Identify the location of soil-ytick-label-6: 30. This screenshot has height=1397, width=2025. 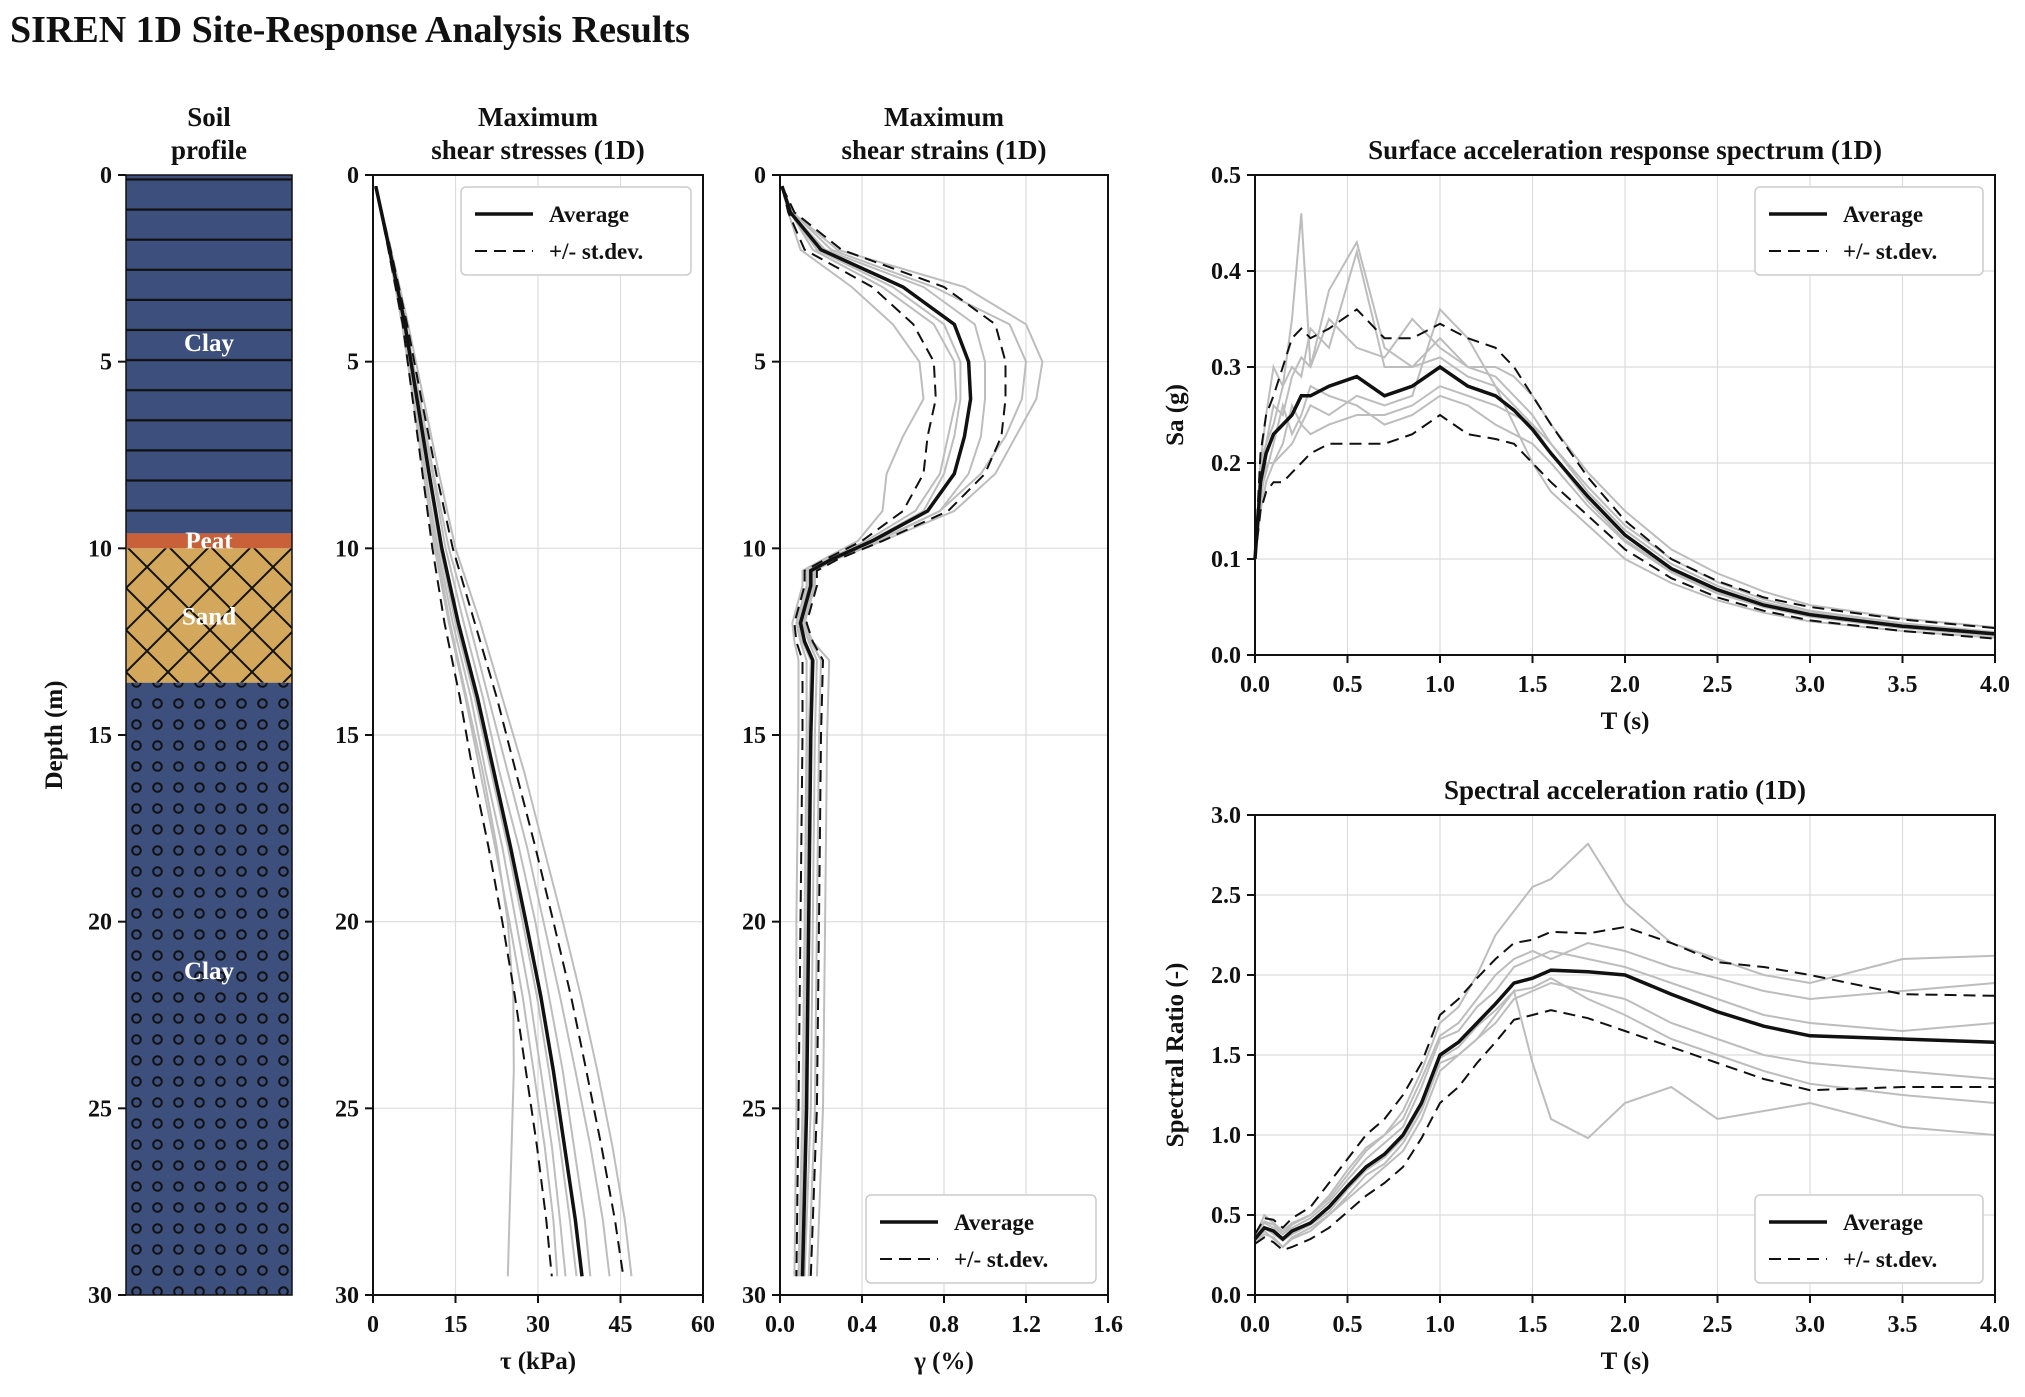
(100, 1296).